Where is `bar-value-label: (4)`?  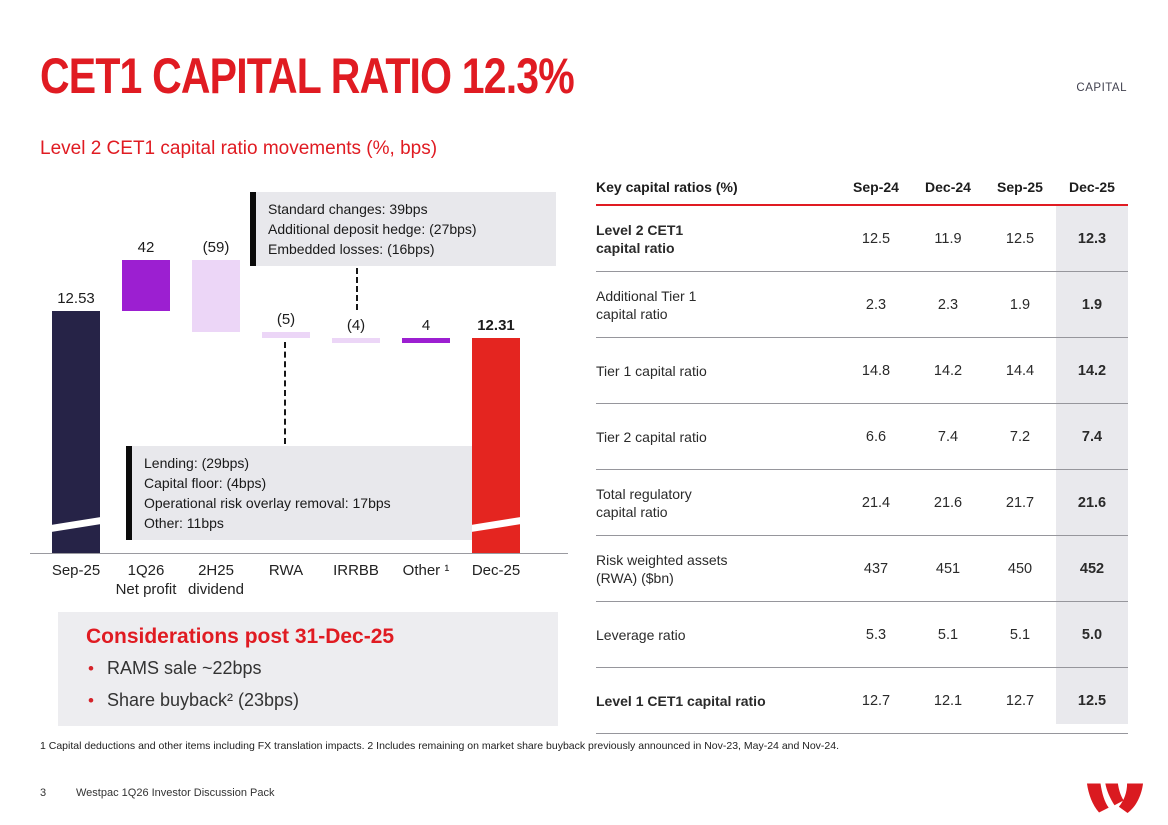
bar-value-label: (4) is located at coordinates (356, 325).